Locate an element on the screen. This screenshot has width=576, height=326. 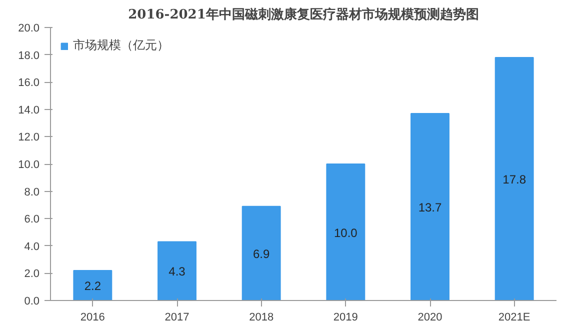
y-tick-label: 4.0 is located at coordinates (32, 246).